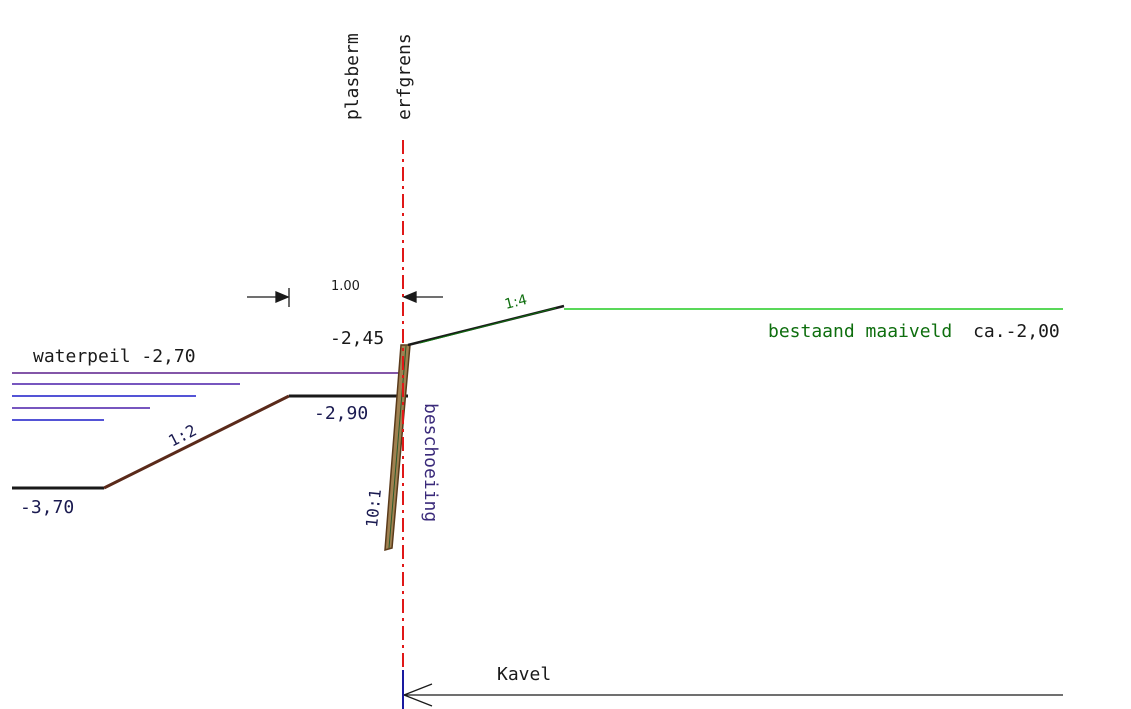  Describe the element at coordinates (352, 76) in the screenshot. I see `plasberm-label: plasberm` at that location.